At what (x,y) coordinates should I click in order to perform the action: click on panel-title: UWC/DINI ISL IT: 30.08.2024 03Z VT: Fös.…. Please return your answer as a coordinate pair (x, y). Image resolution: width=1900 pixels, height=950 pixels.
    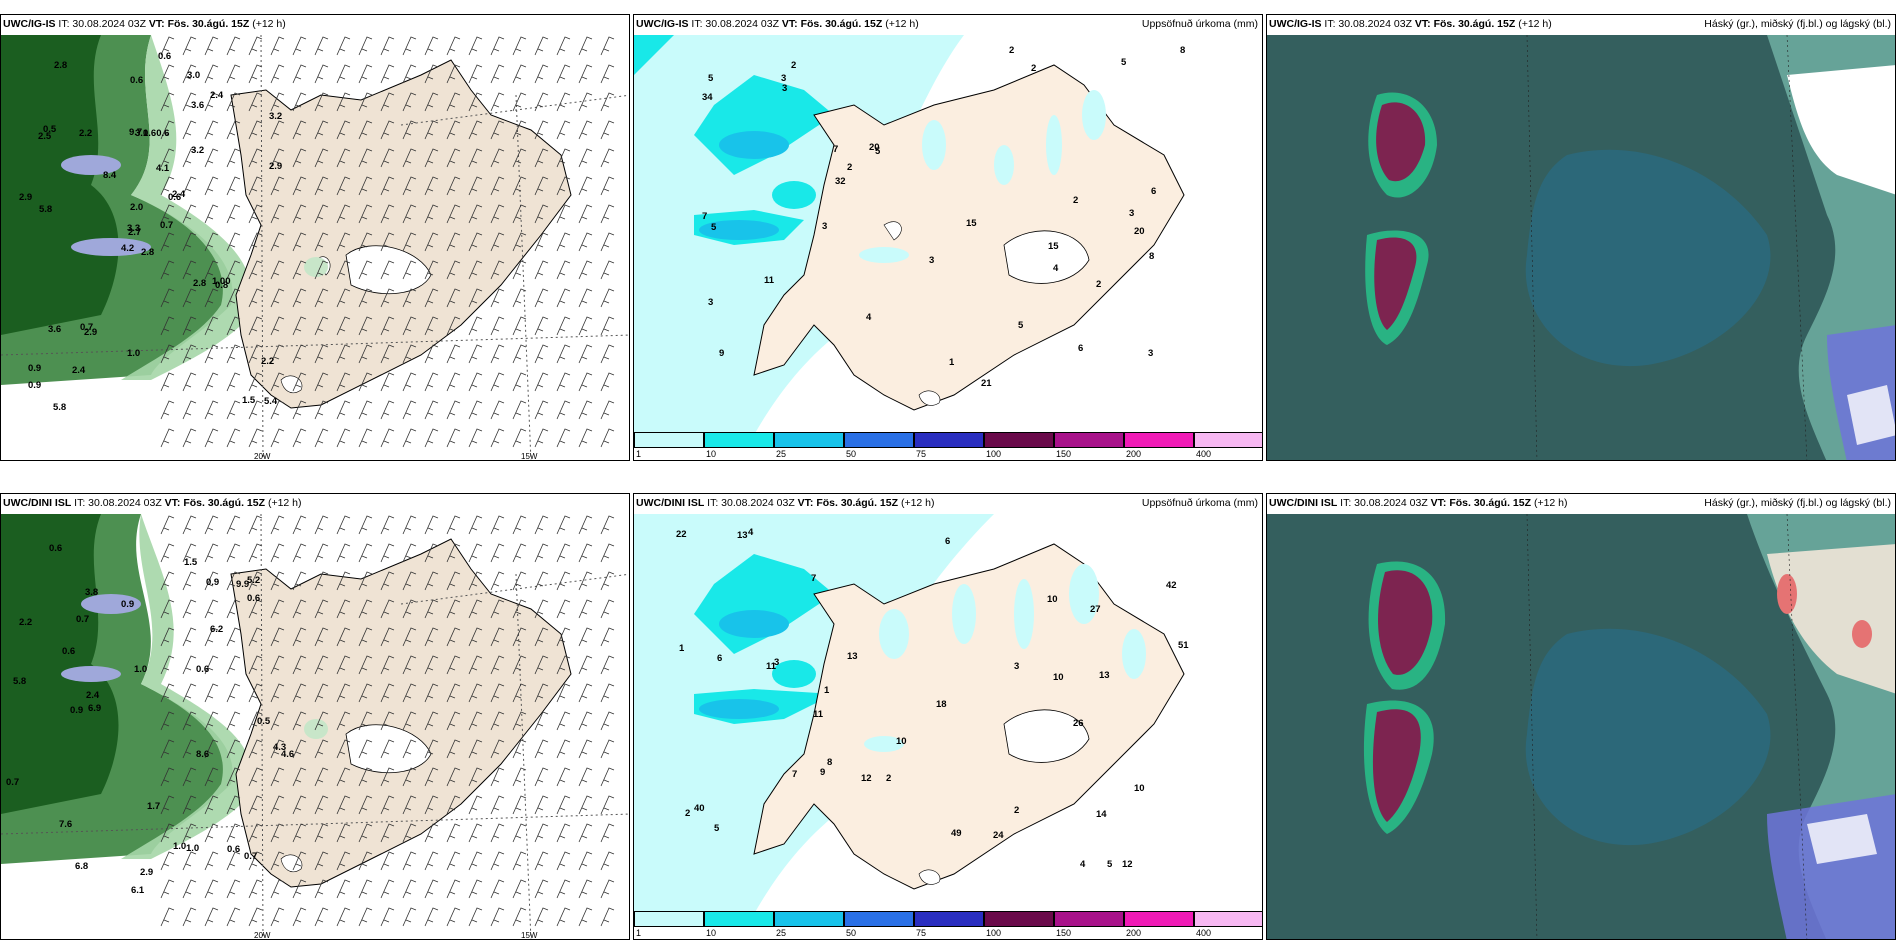
    Looking at the image, I should click on (785, 503).